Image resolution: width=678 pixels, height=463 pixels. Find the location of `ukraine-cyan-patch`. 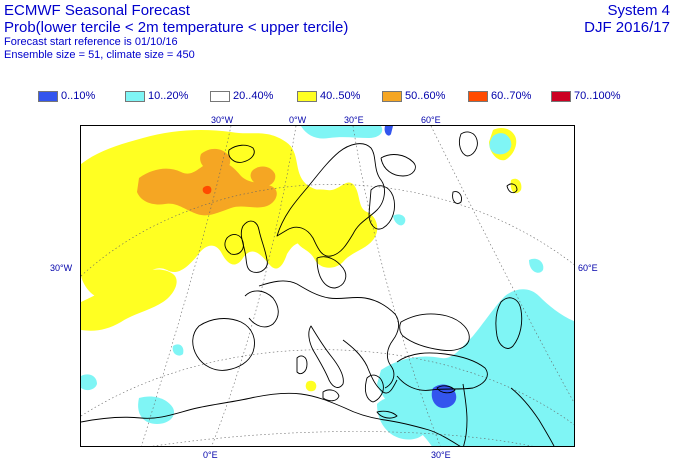

ukraine-cyan-patch is located at coordinates (399, 220).